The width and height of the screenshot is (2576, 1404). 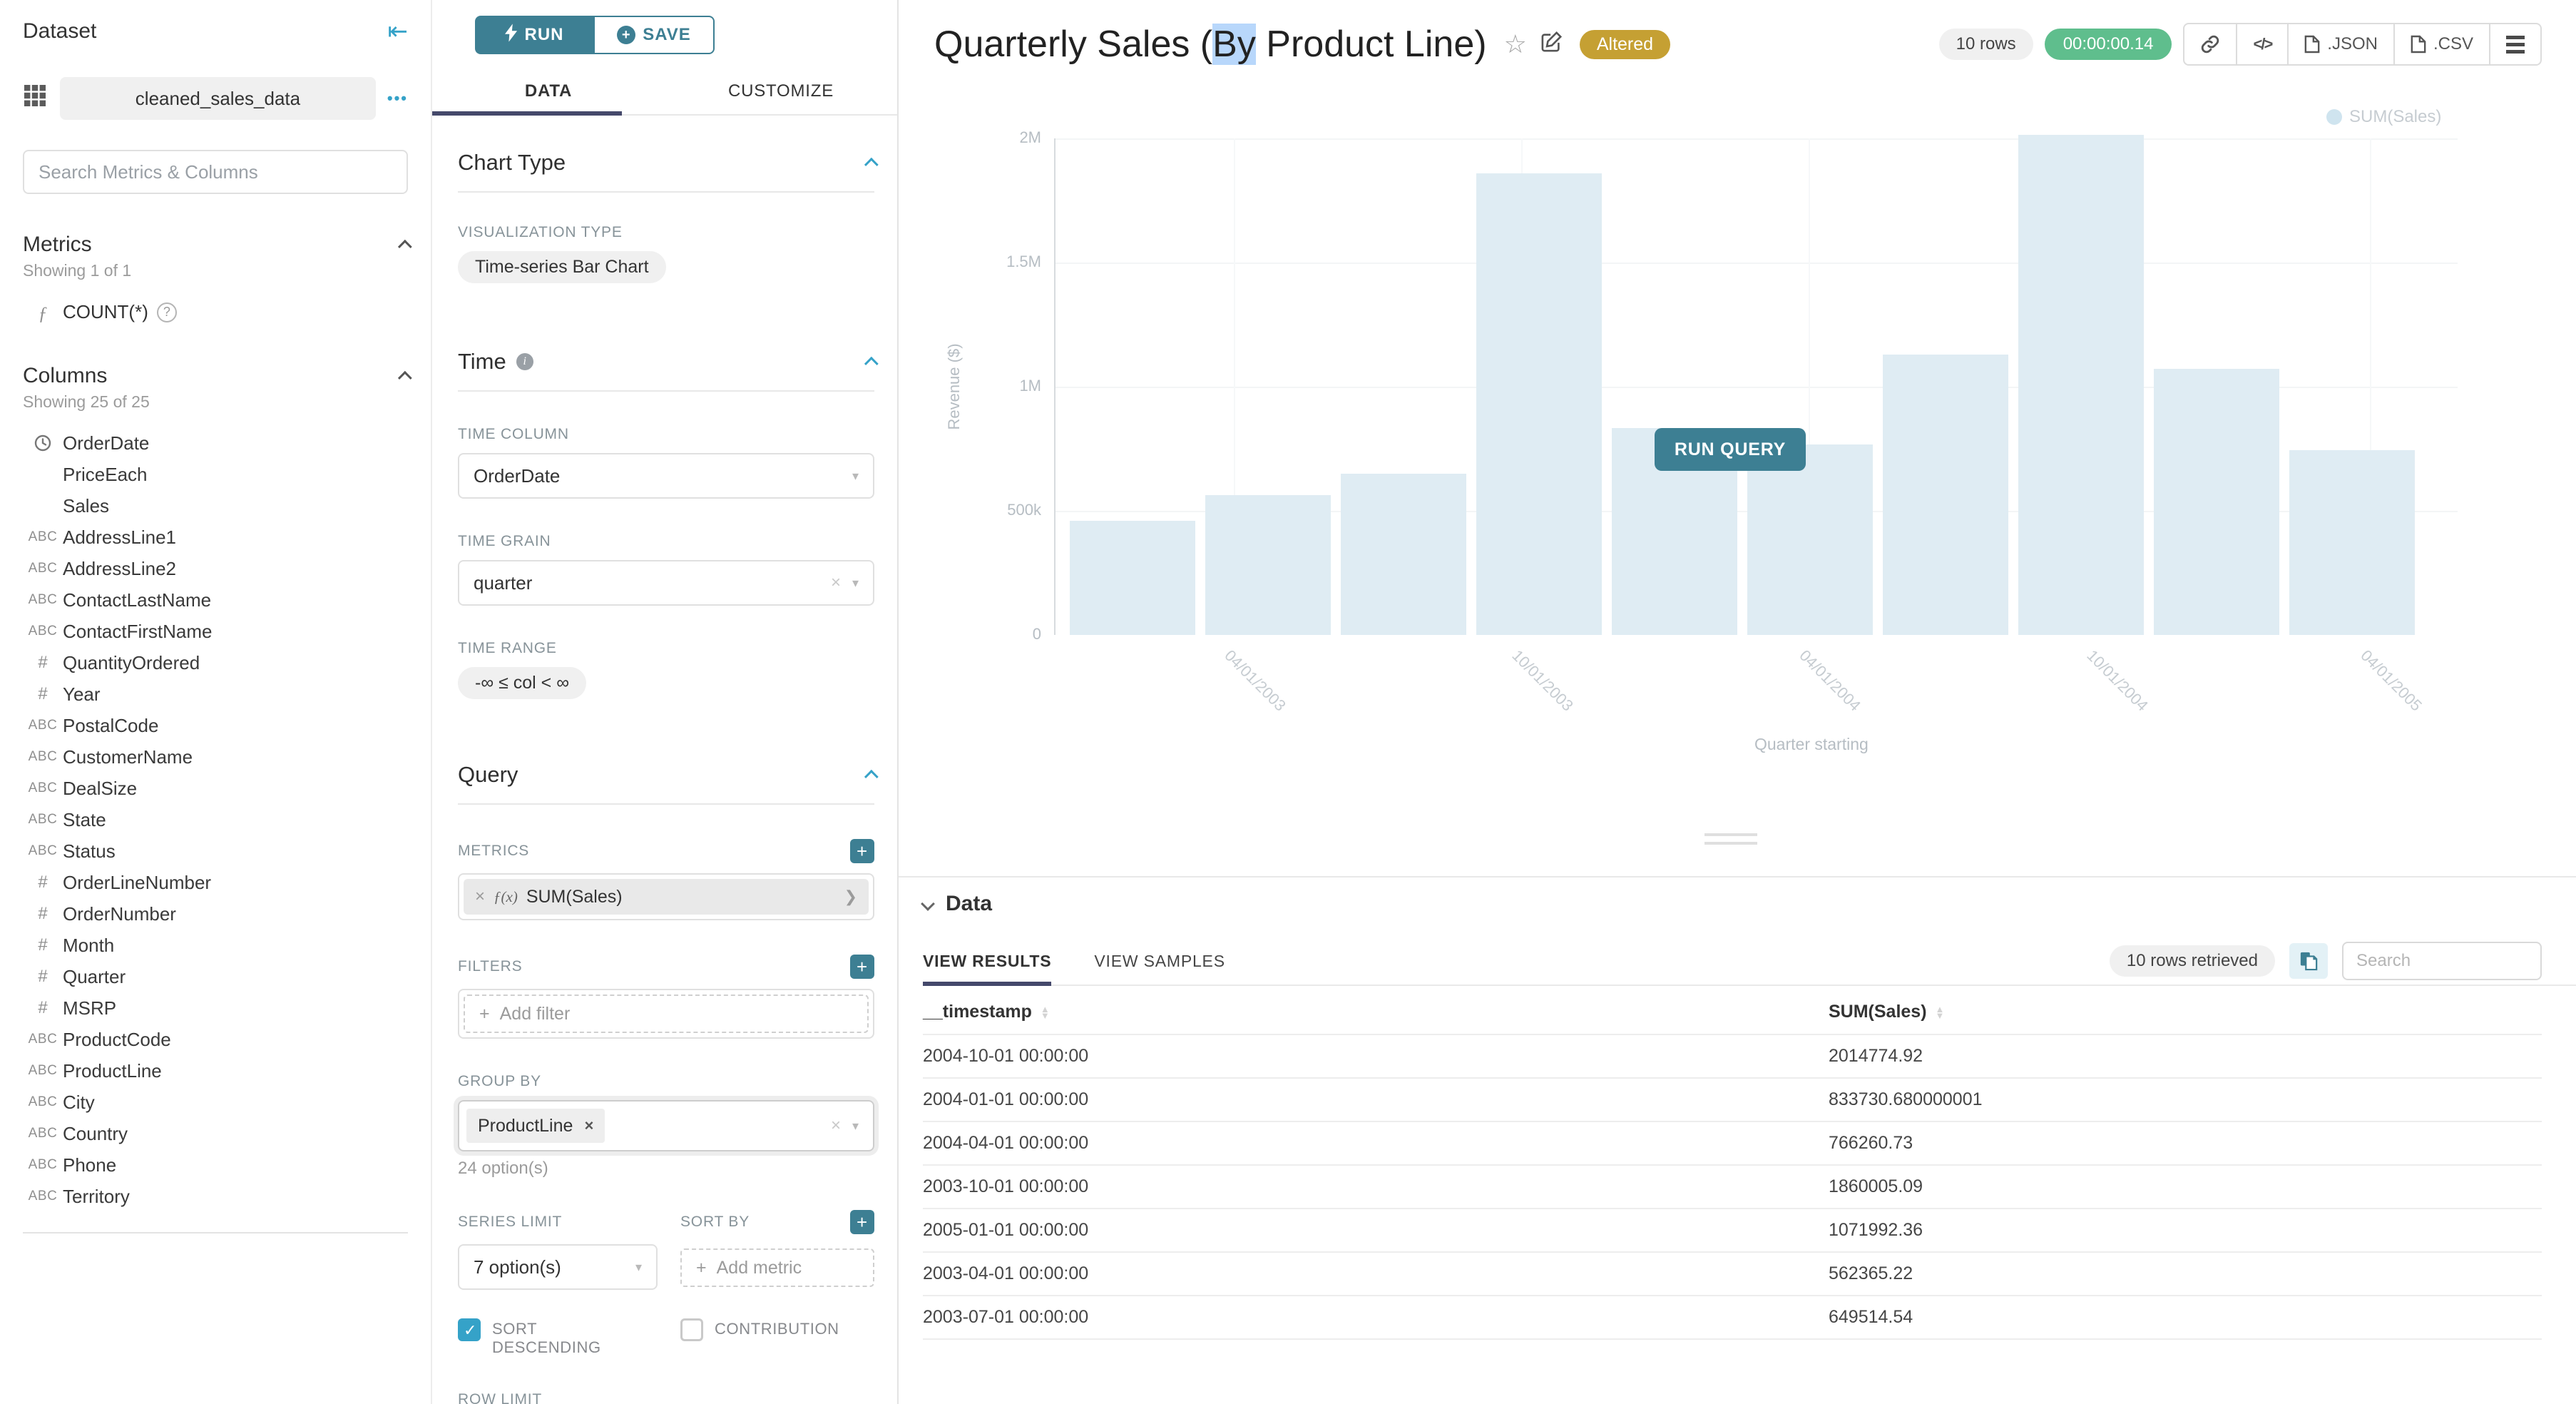 What do you see at coordinates (1732, 1231) in the screenshot?
I see `table-row: 2005-01-01 00:00:00 1071992.36` at bounding box center [1732, 1231].